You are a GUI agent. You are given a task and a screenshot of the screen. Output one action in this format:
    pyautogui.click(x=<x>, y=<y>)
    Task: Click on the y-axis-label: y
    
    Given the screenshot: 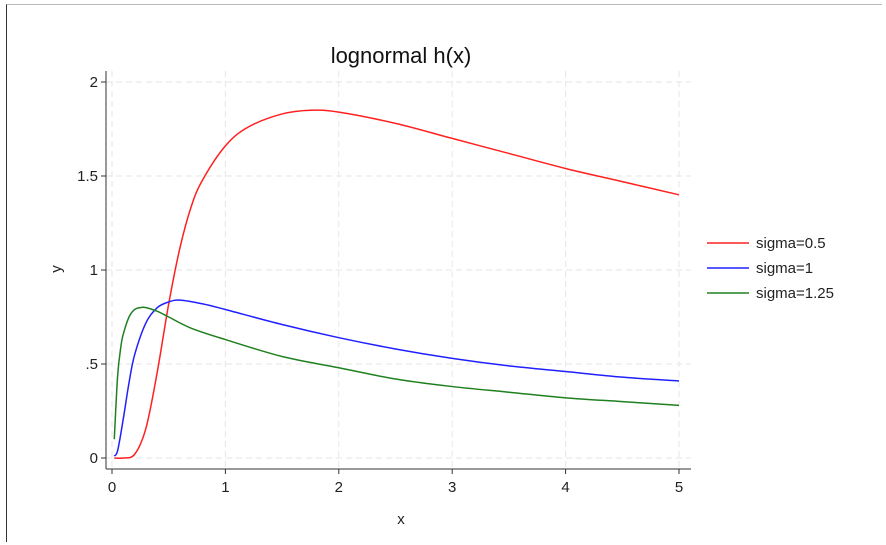 What is the action you would take?
    pyautogui.click(x=56, y=269)
    